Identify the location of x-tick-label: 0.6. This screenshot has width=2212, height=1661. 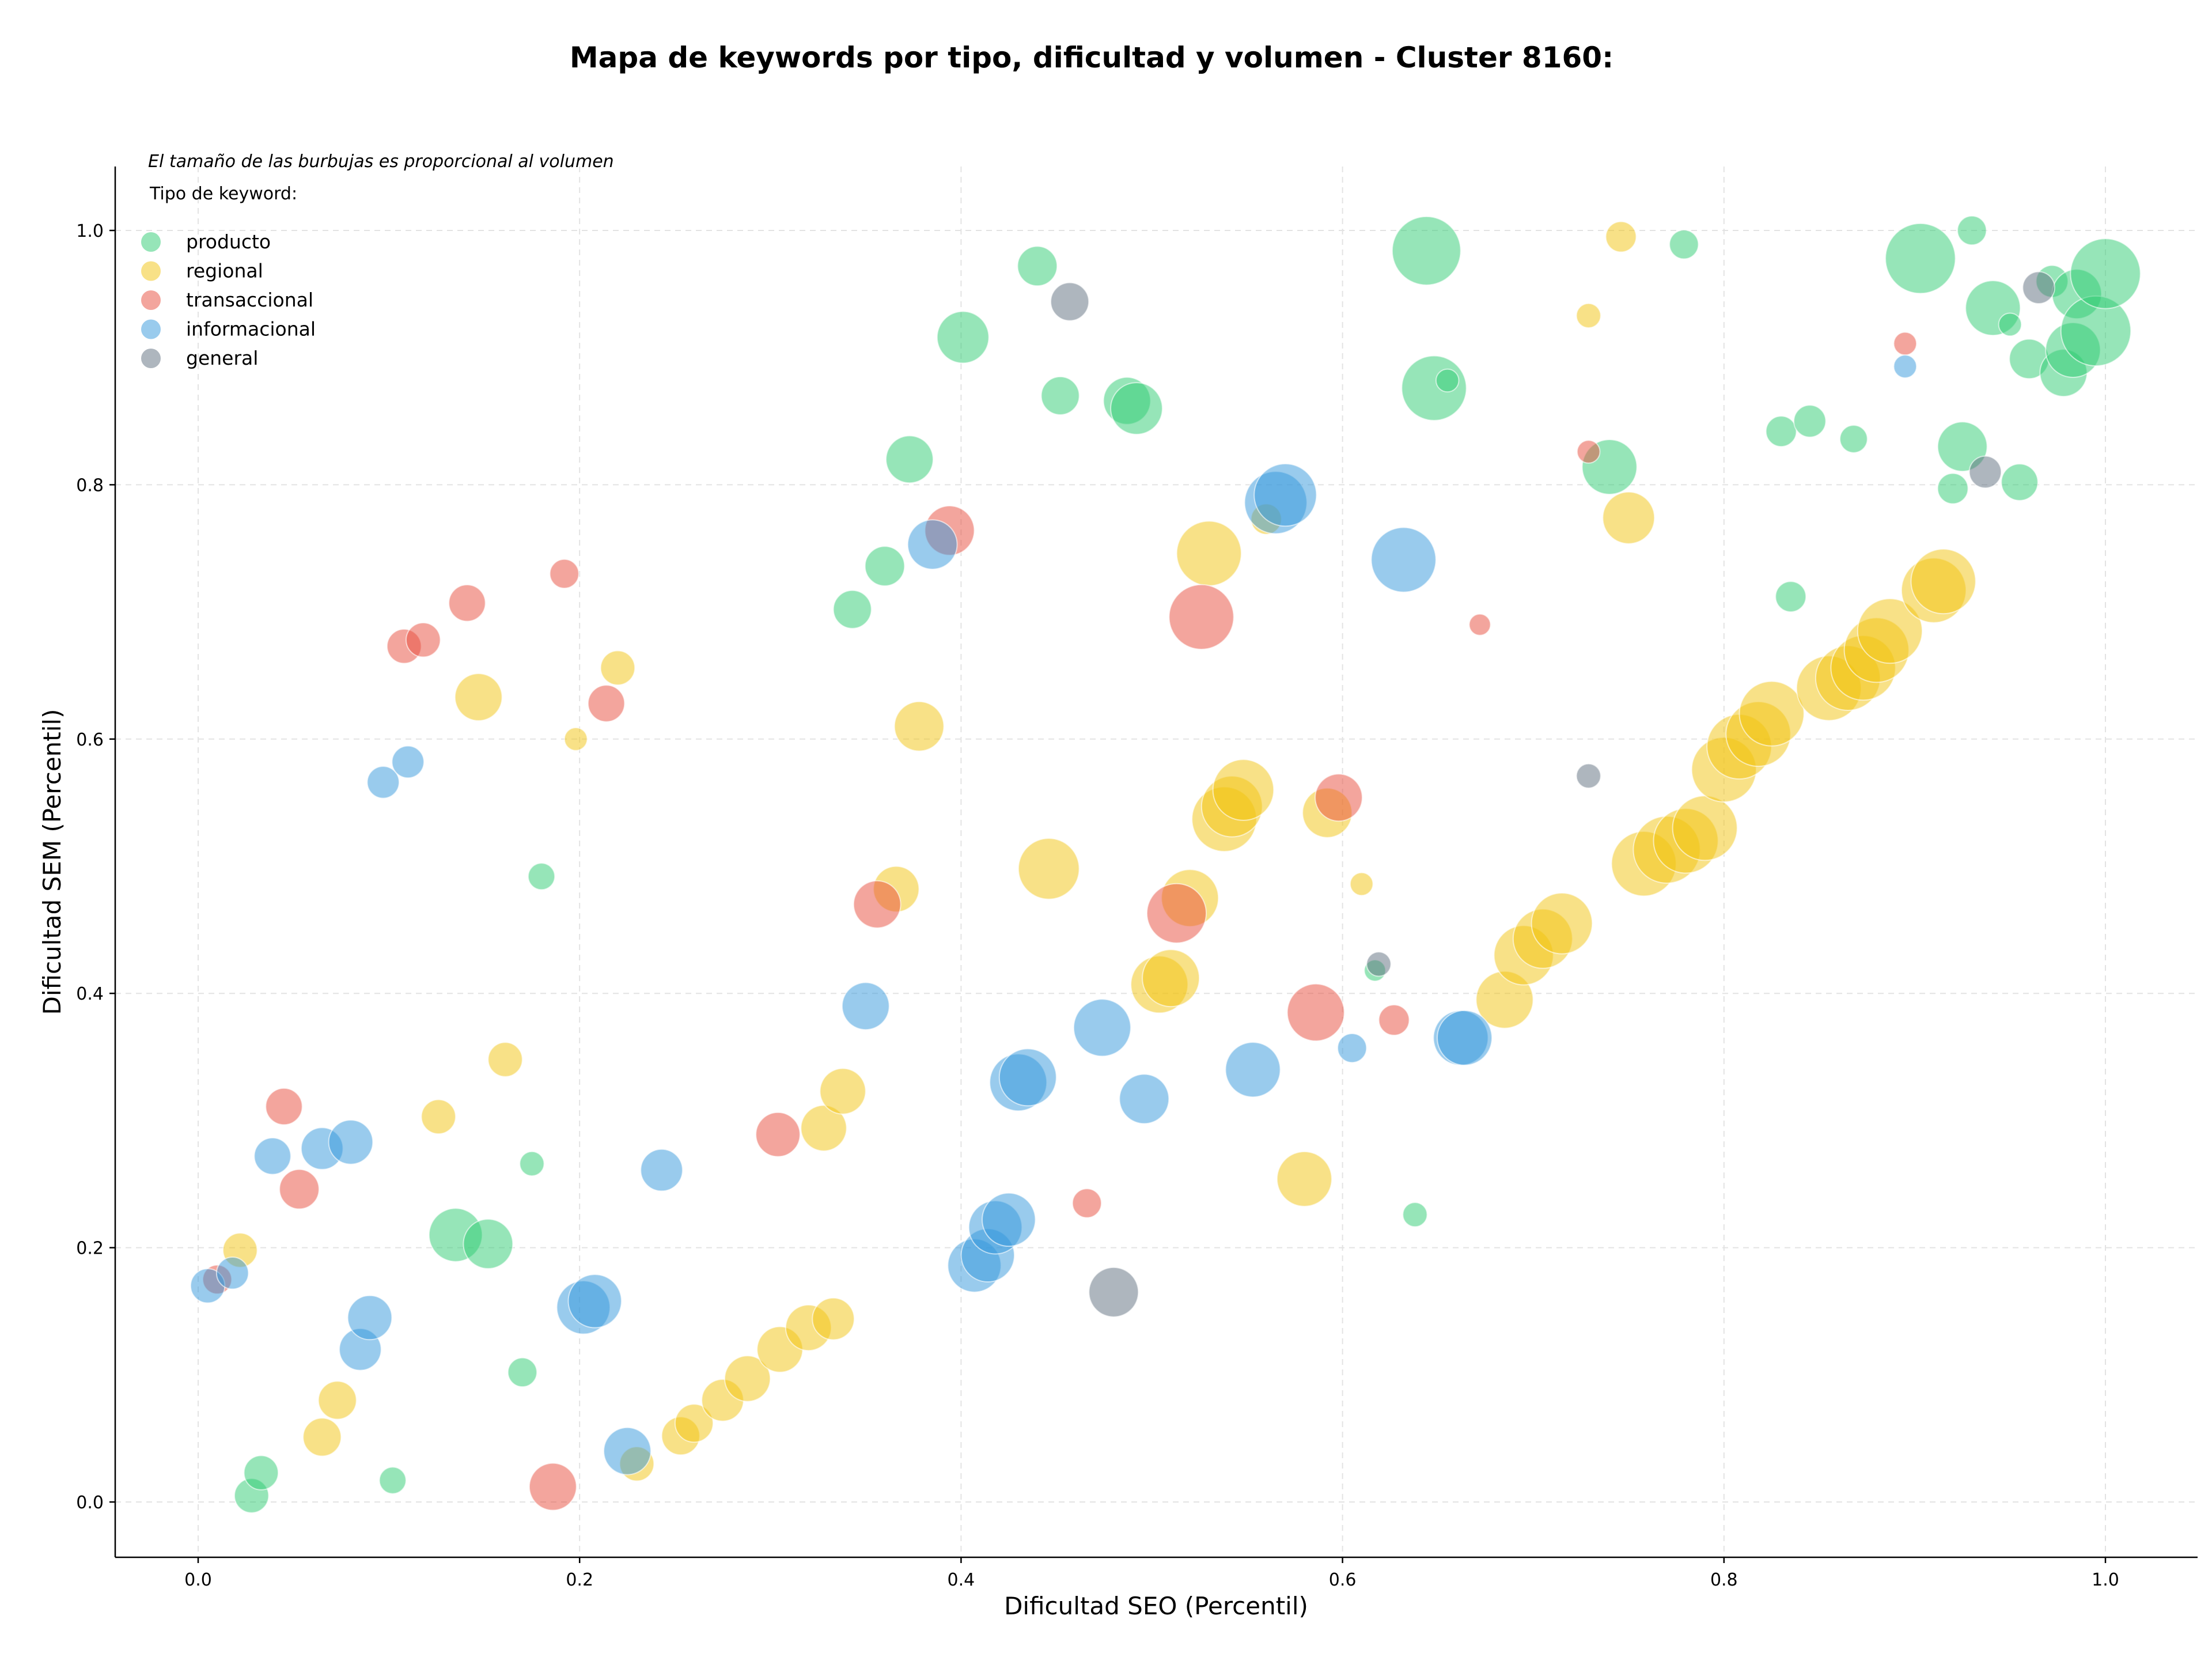
(1343, 1580).